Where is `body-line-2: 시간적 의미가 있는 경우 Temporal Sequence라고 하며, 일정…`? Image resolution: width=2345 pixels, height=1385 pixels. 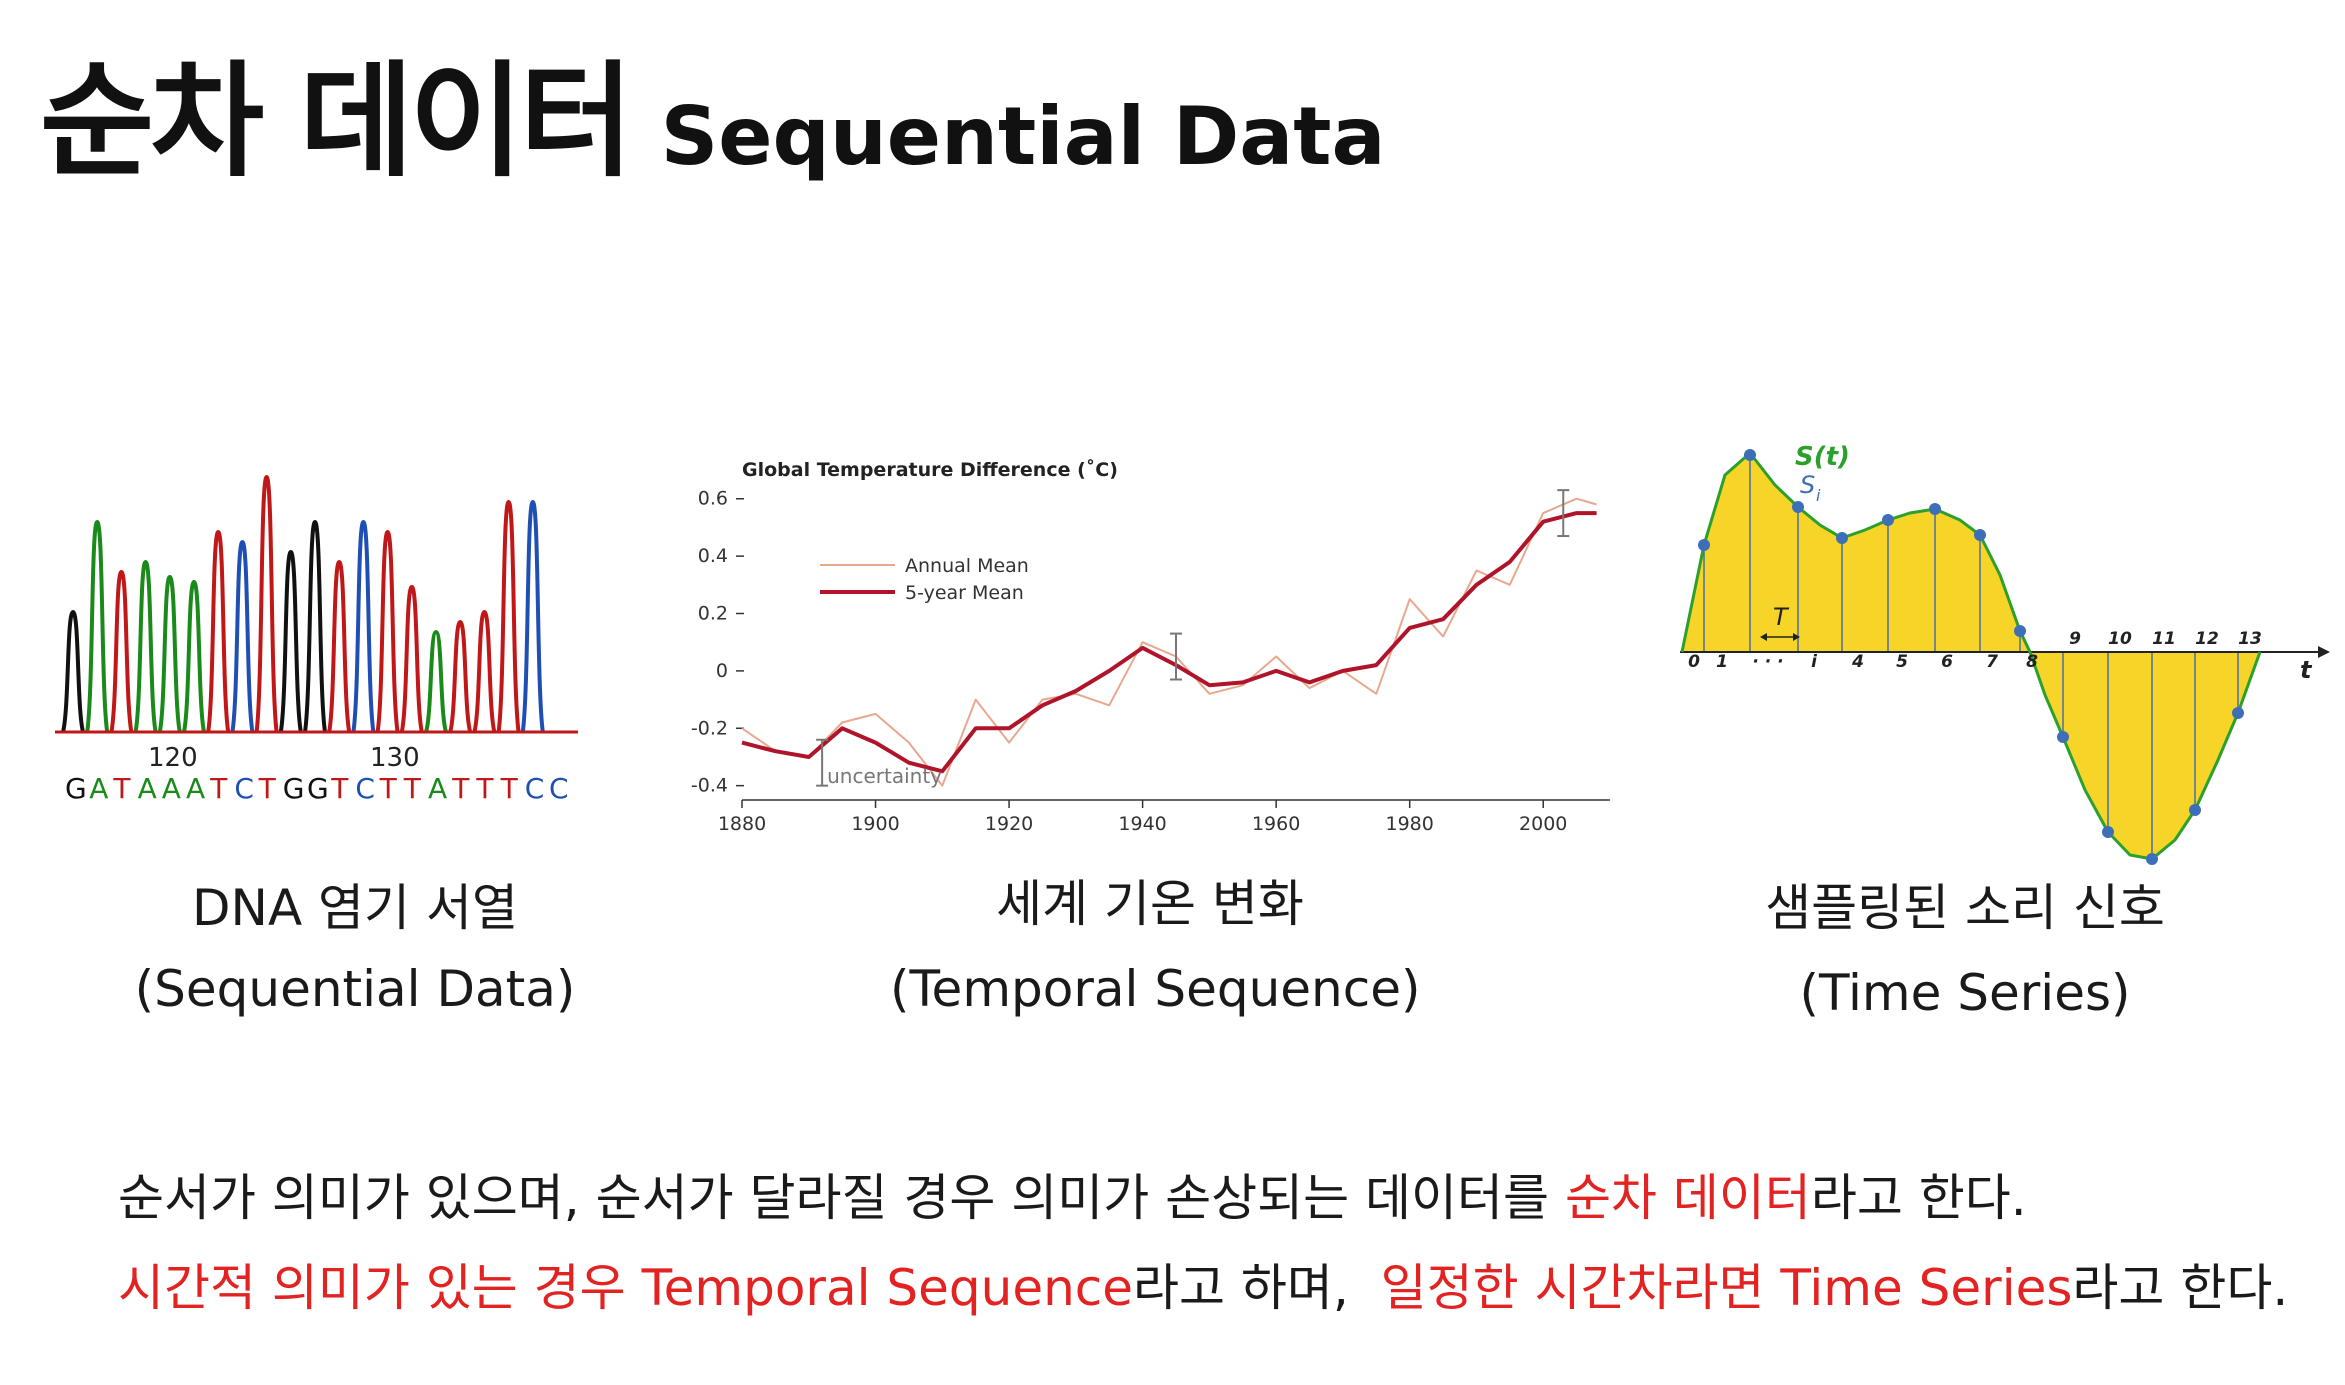 body-line-2: 시간적 의미가 있는 경우 Temporal Sequence라고 하며, 일정… is located at coordinates (1203, 1284).